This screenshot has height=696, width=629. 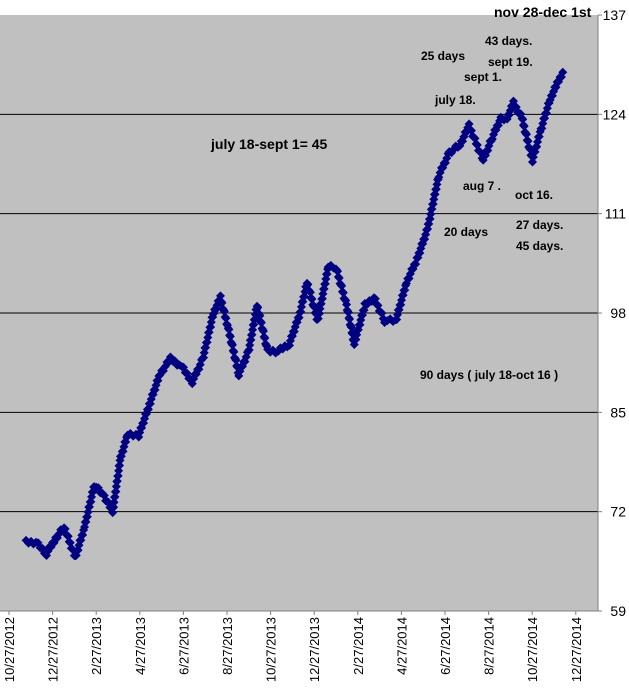 What do you see at coordinates (445, 646) in the screenshot?
I see `x-tick-label: 6/27/2014` at bounding box center [445, 646].